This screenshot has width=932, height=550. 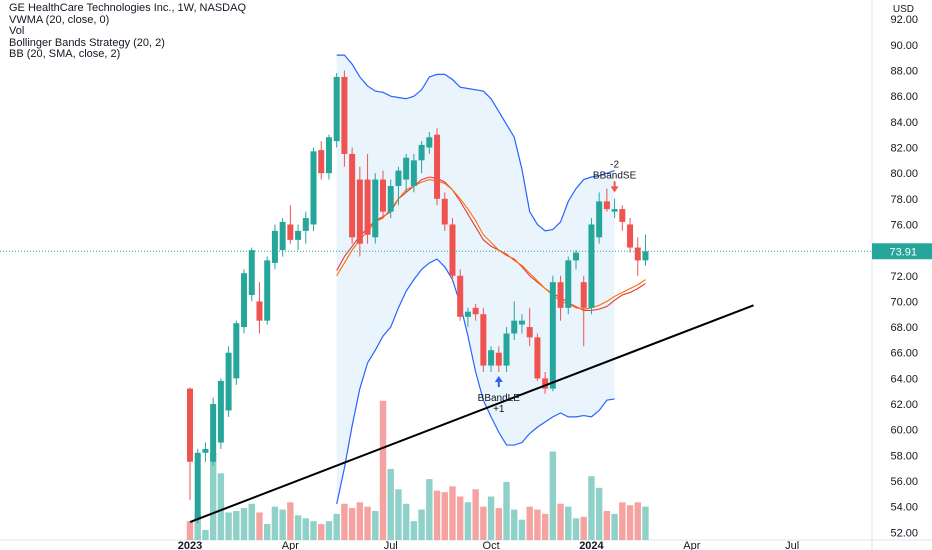 What do you see at coordinates (65, 54) in the screenshot?
I see `legend-bb: BB (20, SMA, close, 2)` at bounding box center [65, 54].